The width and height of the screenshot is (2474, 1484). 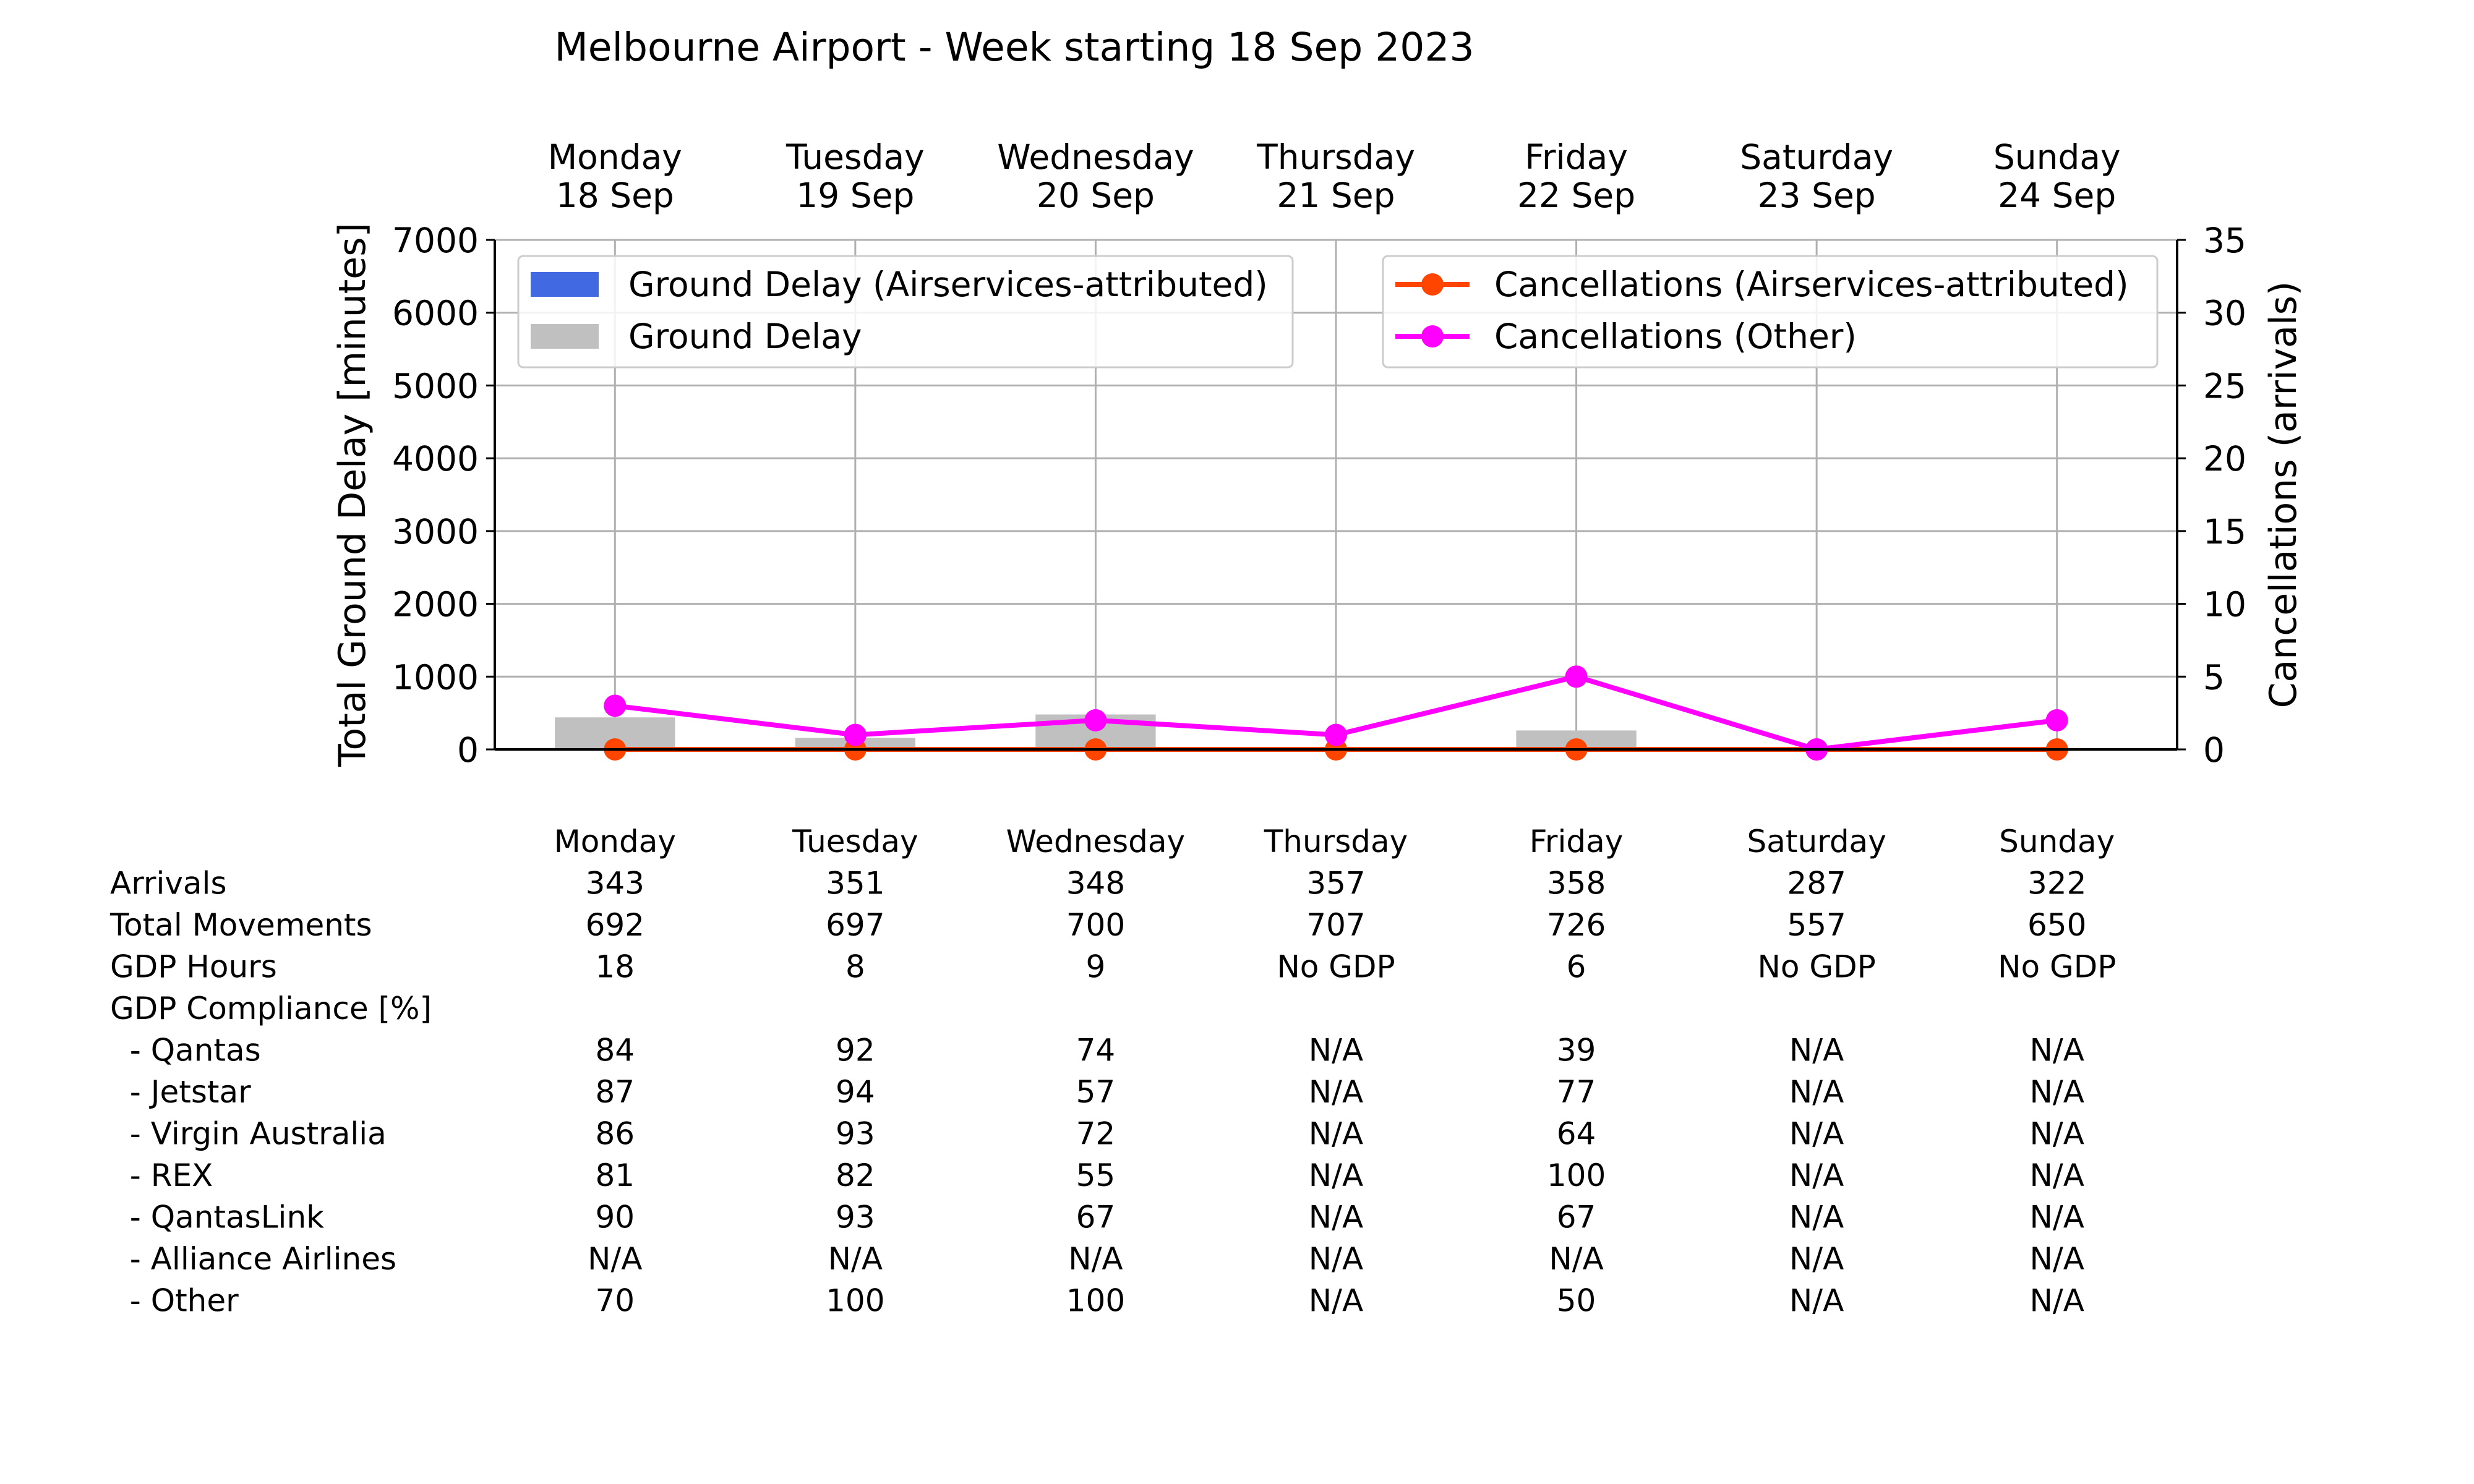 I want to click on table-row-label: - QantasLink, so click(x=217, y=1217).